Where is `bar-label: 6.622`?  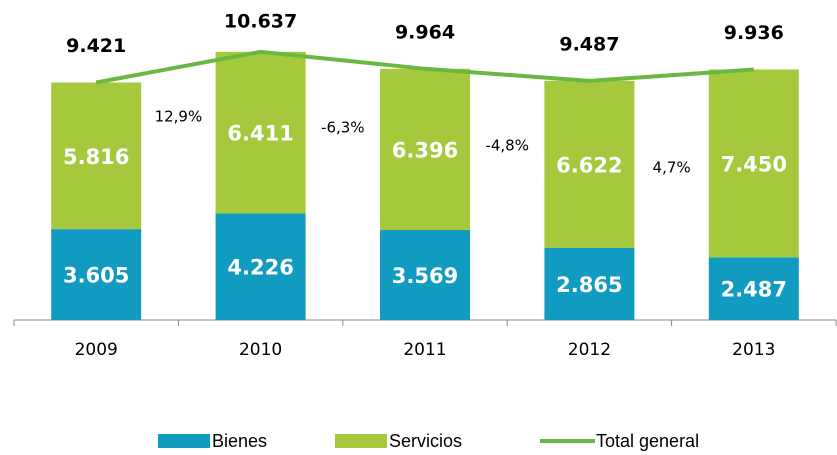
bar-label: 6.622 is located at coordinates (589, 165).